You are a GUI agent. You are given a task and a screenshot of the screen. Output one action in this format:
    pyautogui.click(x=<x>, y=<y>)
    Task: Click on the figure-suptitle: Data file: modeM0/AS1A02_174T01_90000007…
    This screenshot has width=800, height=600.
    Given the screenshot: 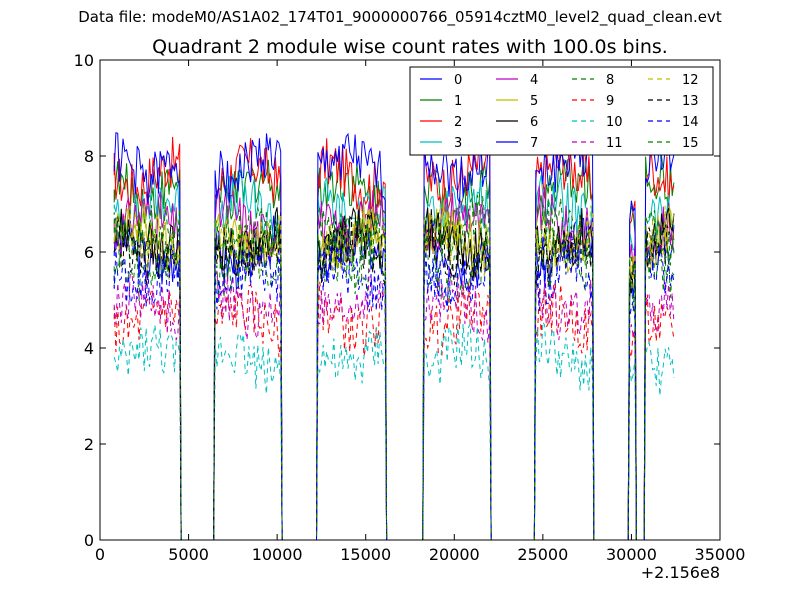 What is the action you would take?
    pyautogui.click(x=400, y=17)
    